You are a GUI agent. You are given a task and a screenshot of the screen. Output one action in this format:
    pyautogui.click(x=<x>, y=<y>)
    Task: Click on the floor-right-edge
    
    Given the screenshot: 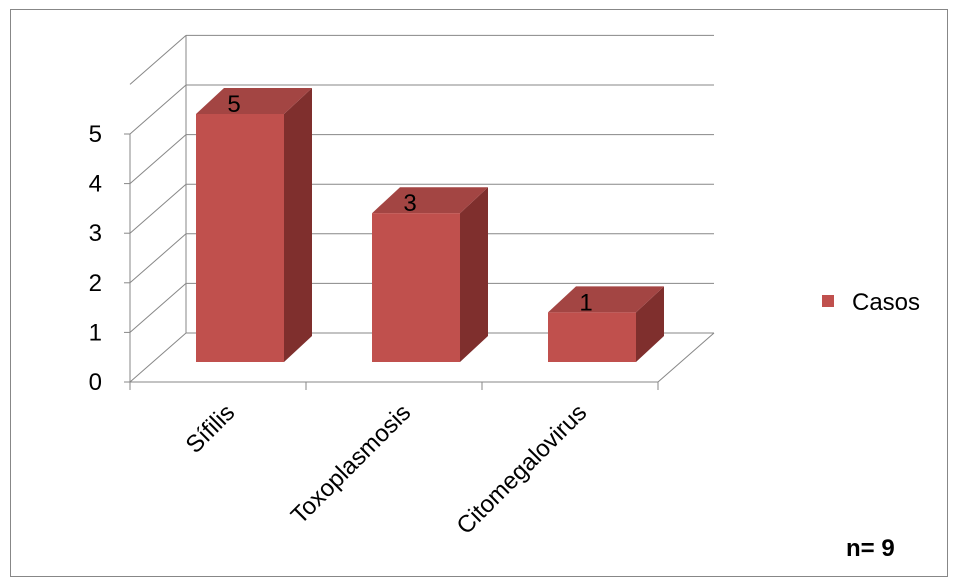 What is the action you would take?
    pyautogui.click(x=686, y=357)
    